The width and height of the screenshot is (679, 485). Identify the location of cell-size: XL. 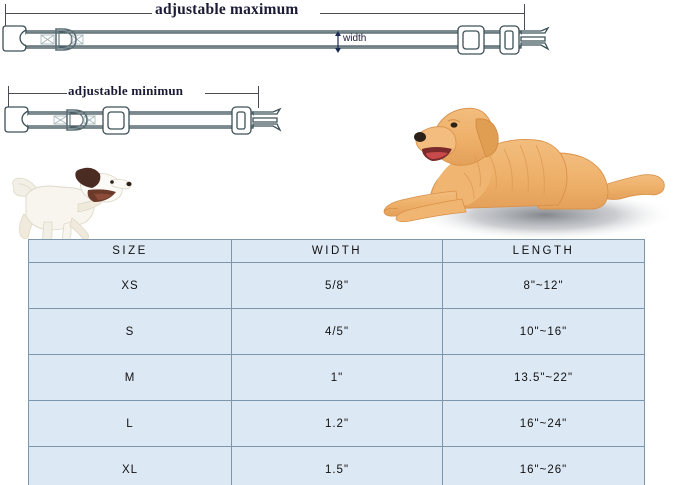
(130, 465).